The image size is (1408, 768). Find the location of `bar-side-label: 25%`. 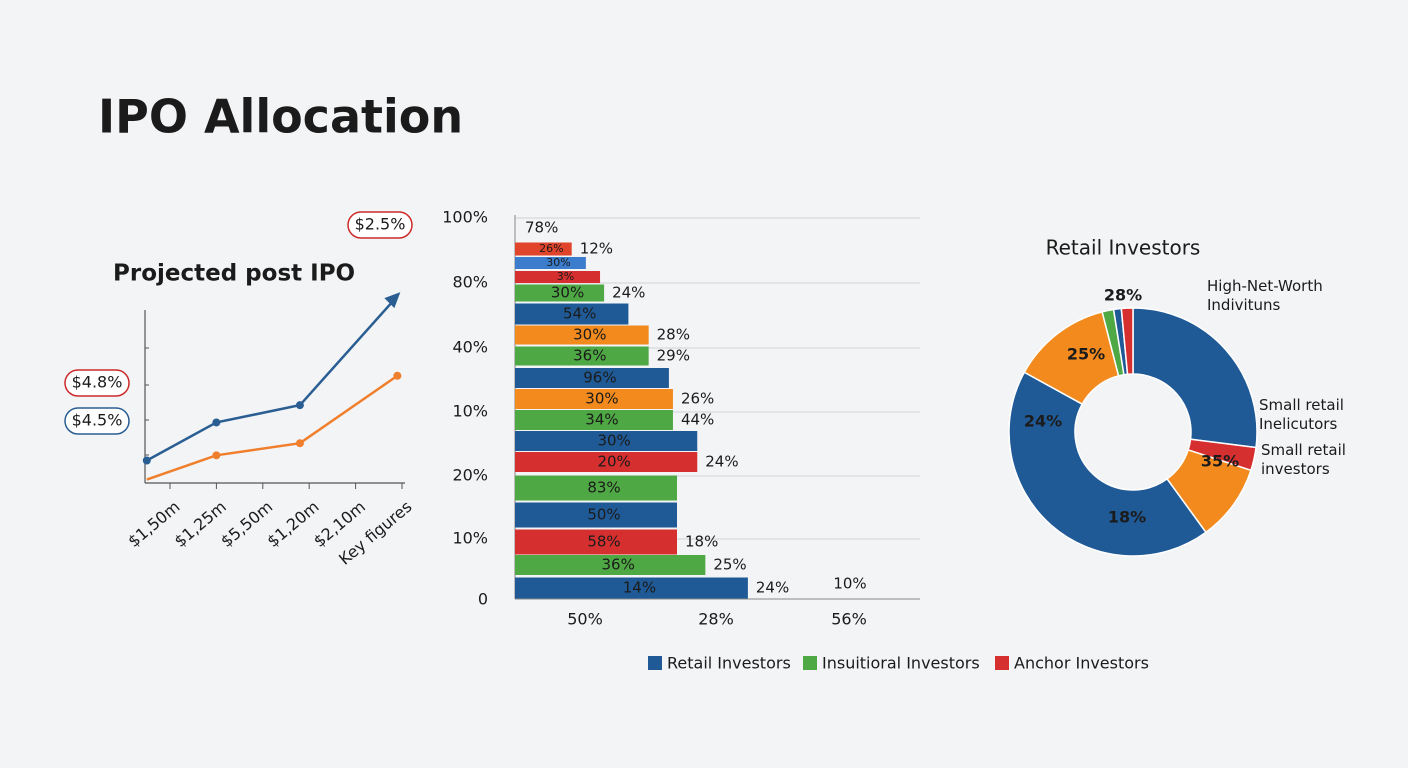

bar-side-label: 25% is located at coordinates (729, 565).